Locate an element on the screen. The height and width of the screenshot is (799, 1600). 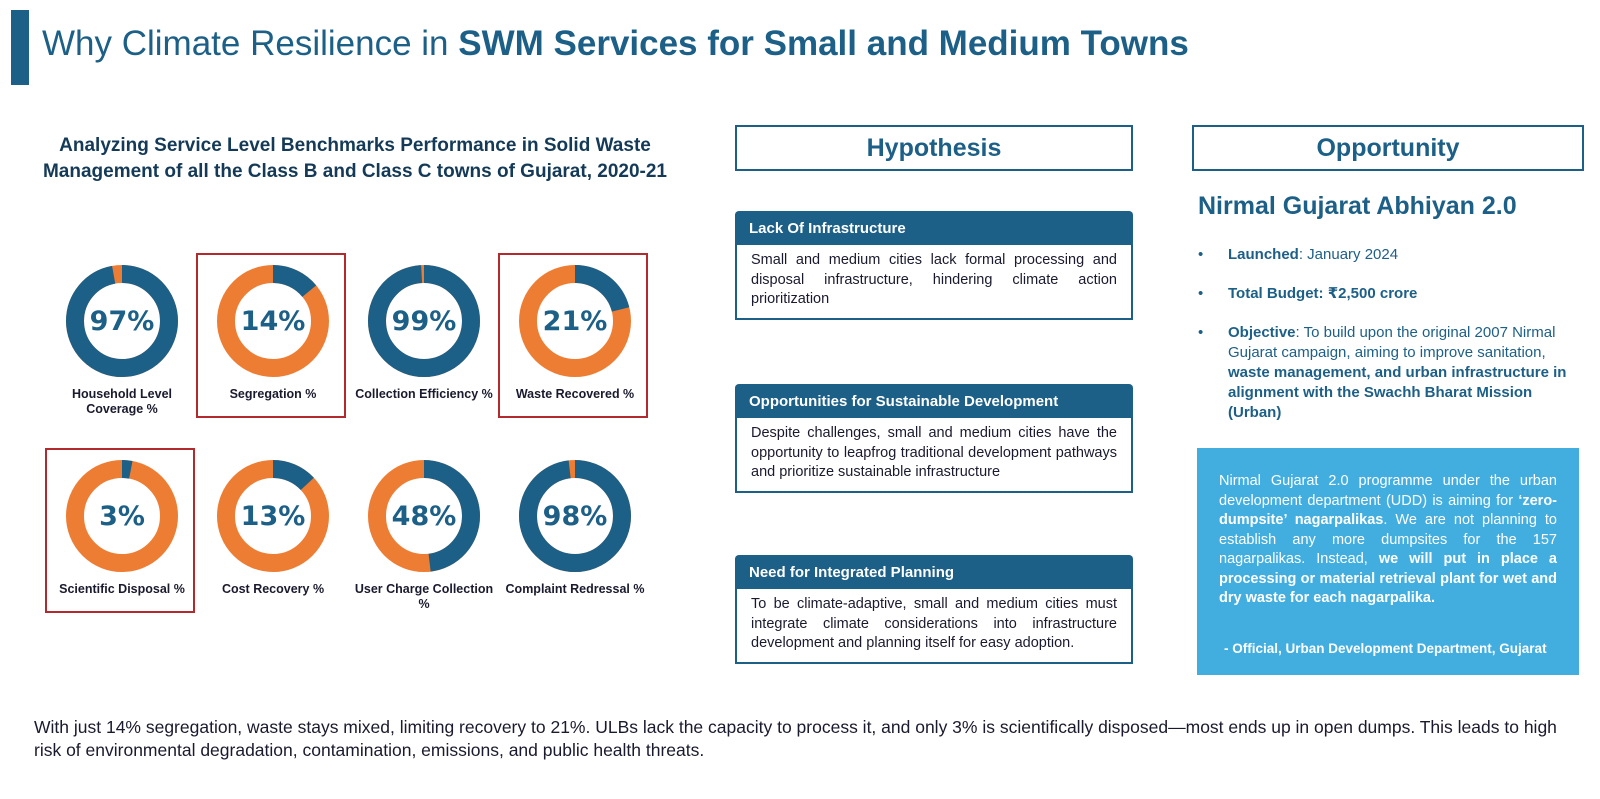
budget-value: : ₹2,500 crore is located at coordinates (1368, 293).